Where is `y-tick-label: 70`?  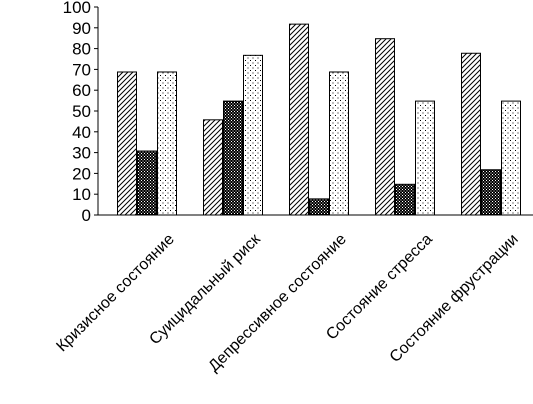
y-tick-label: 70 is located at coordinates (81, 69).